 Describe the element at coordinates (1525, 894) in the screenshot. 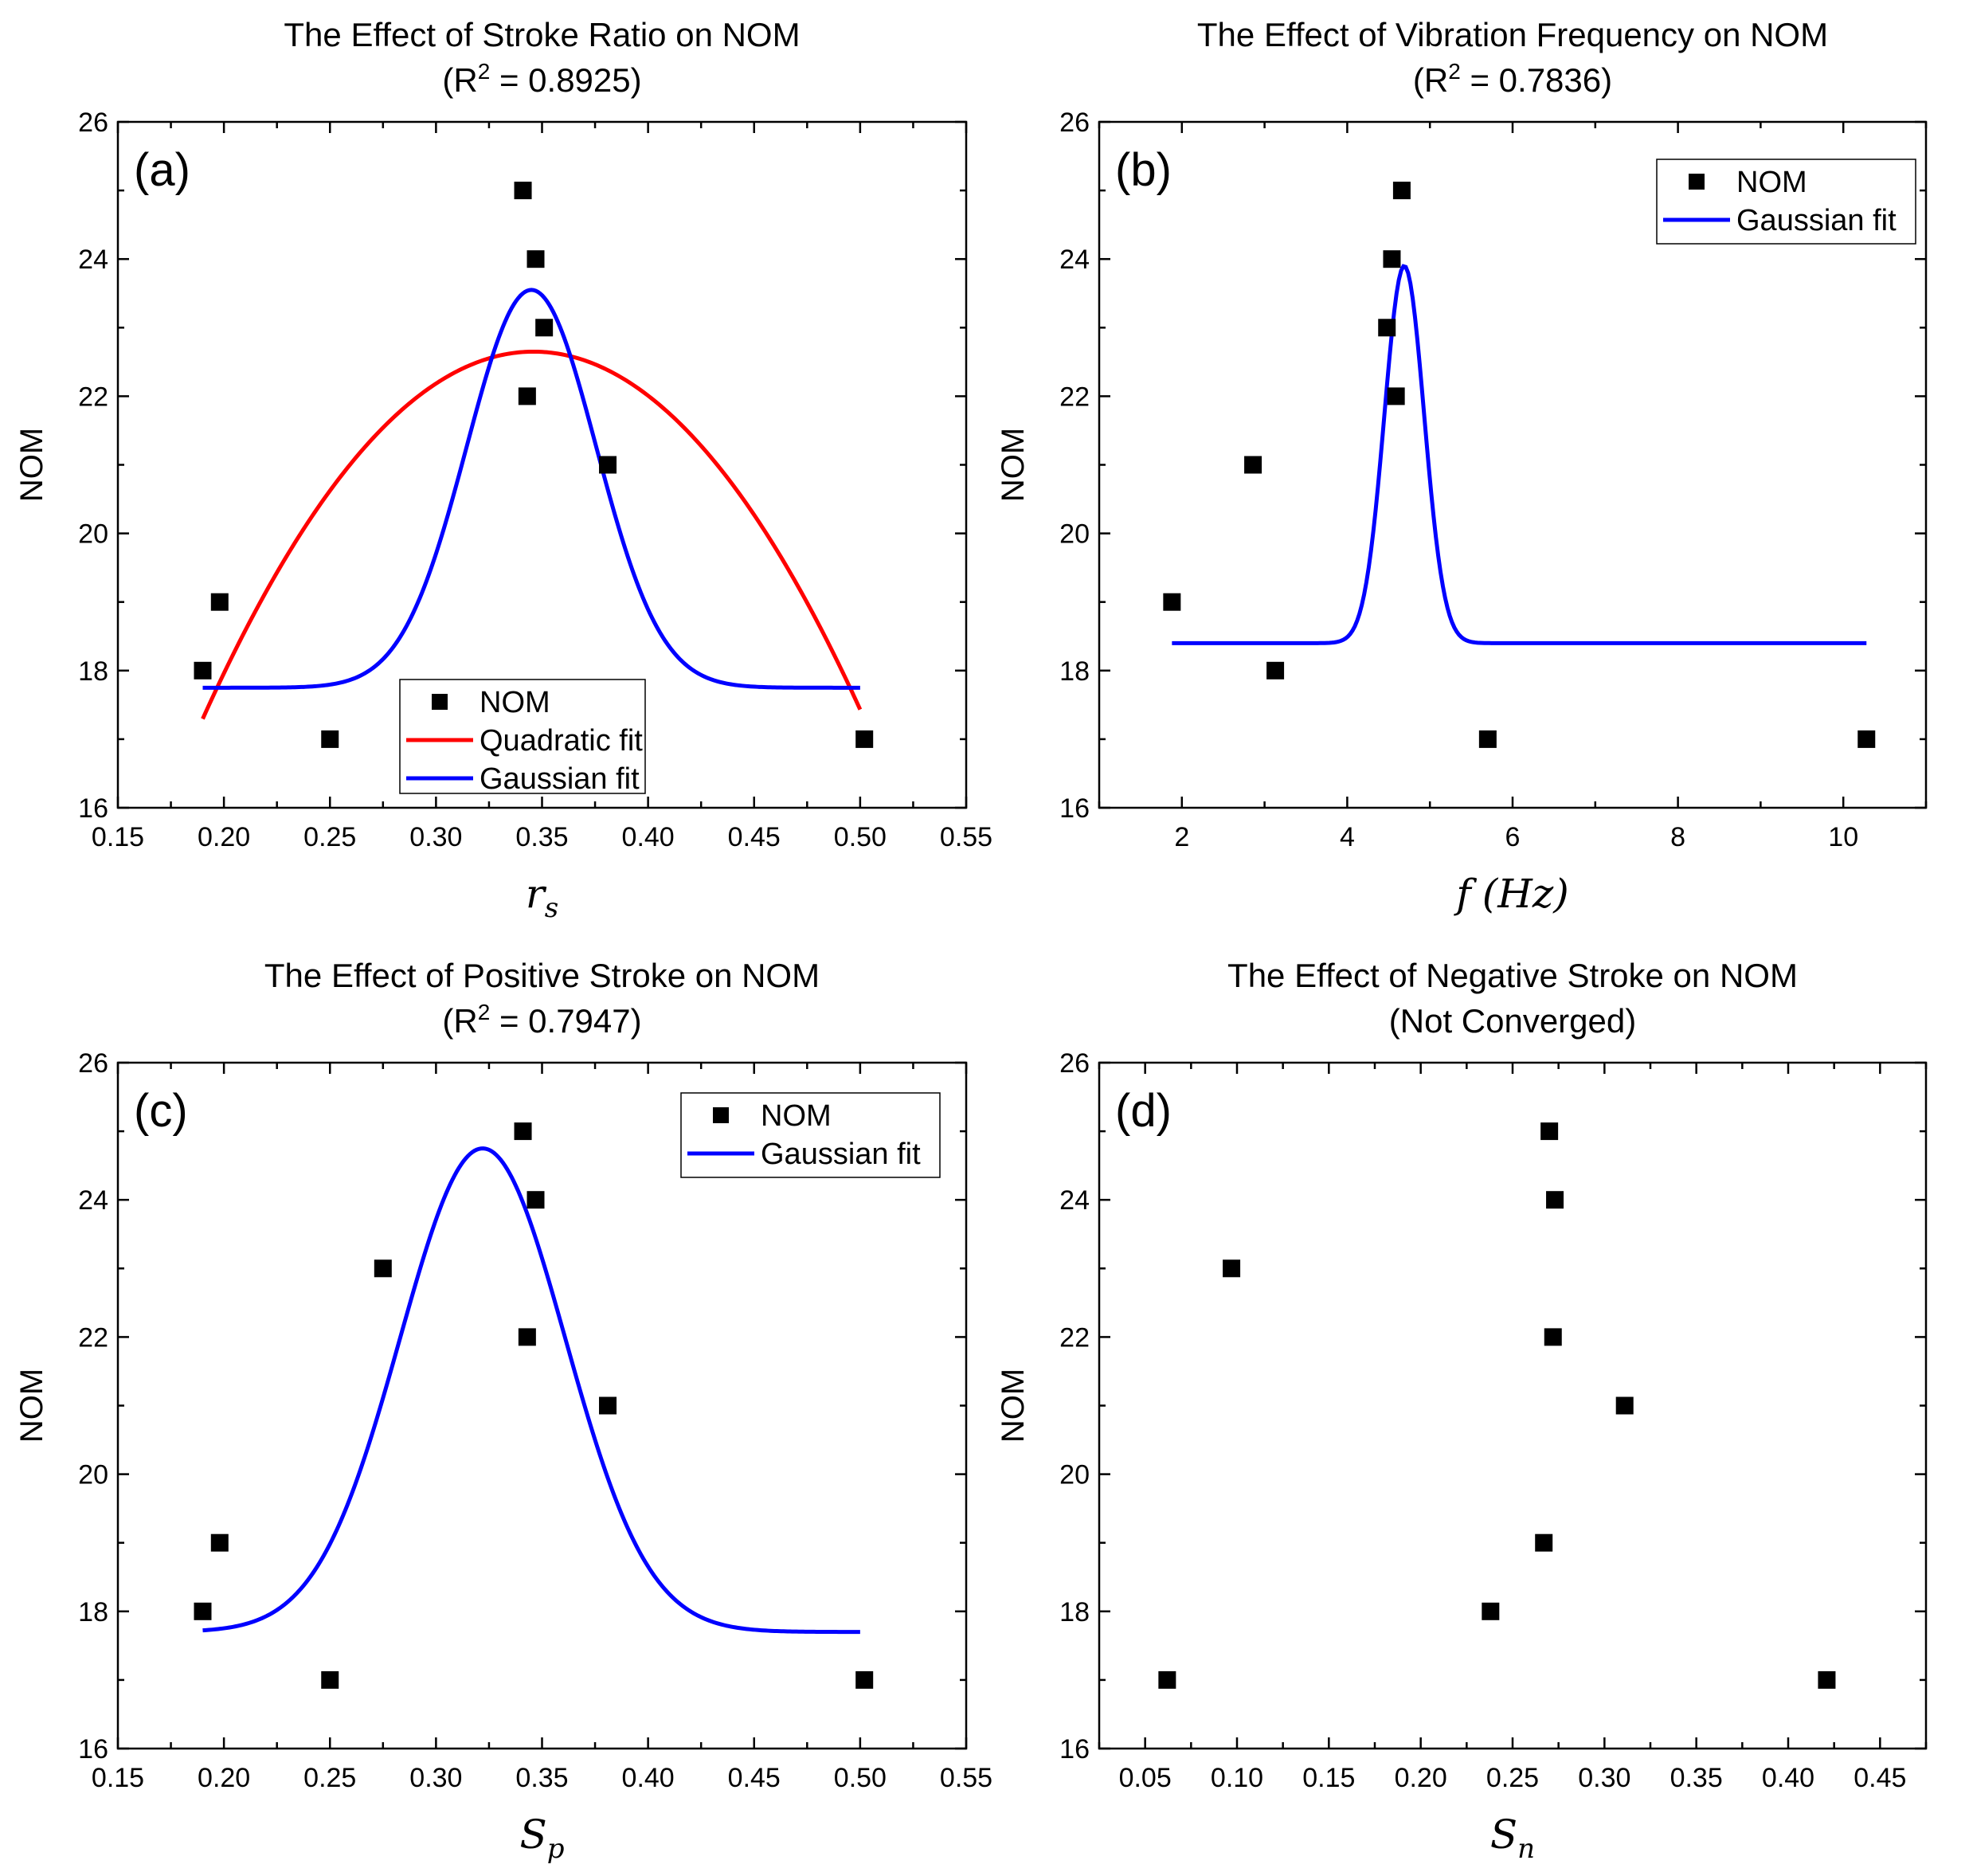

I see `x-axis-unit: (Hz)` at that location.